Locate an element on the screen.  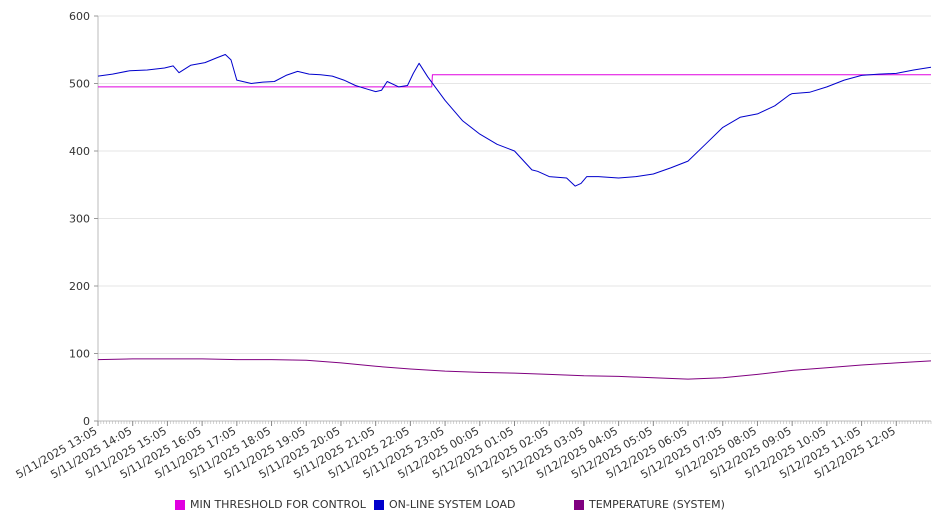
legend-label: TEMPERATURE (SYSTEM) is located at coordinates (657, 504).